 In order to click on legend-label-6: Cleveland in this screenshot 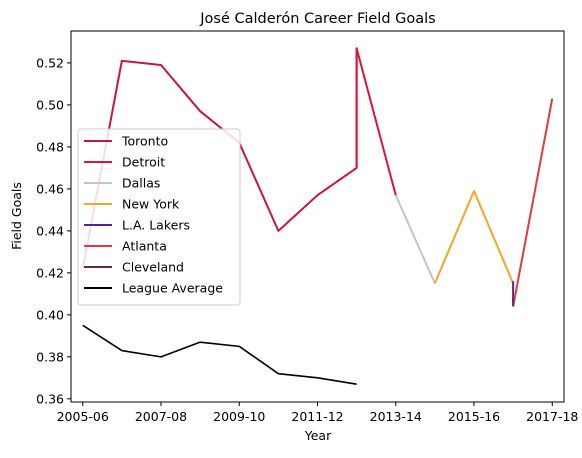, I will do `click(153, 267)`.